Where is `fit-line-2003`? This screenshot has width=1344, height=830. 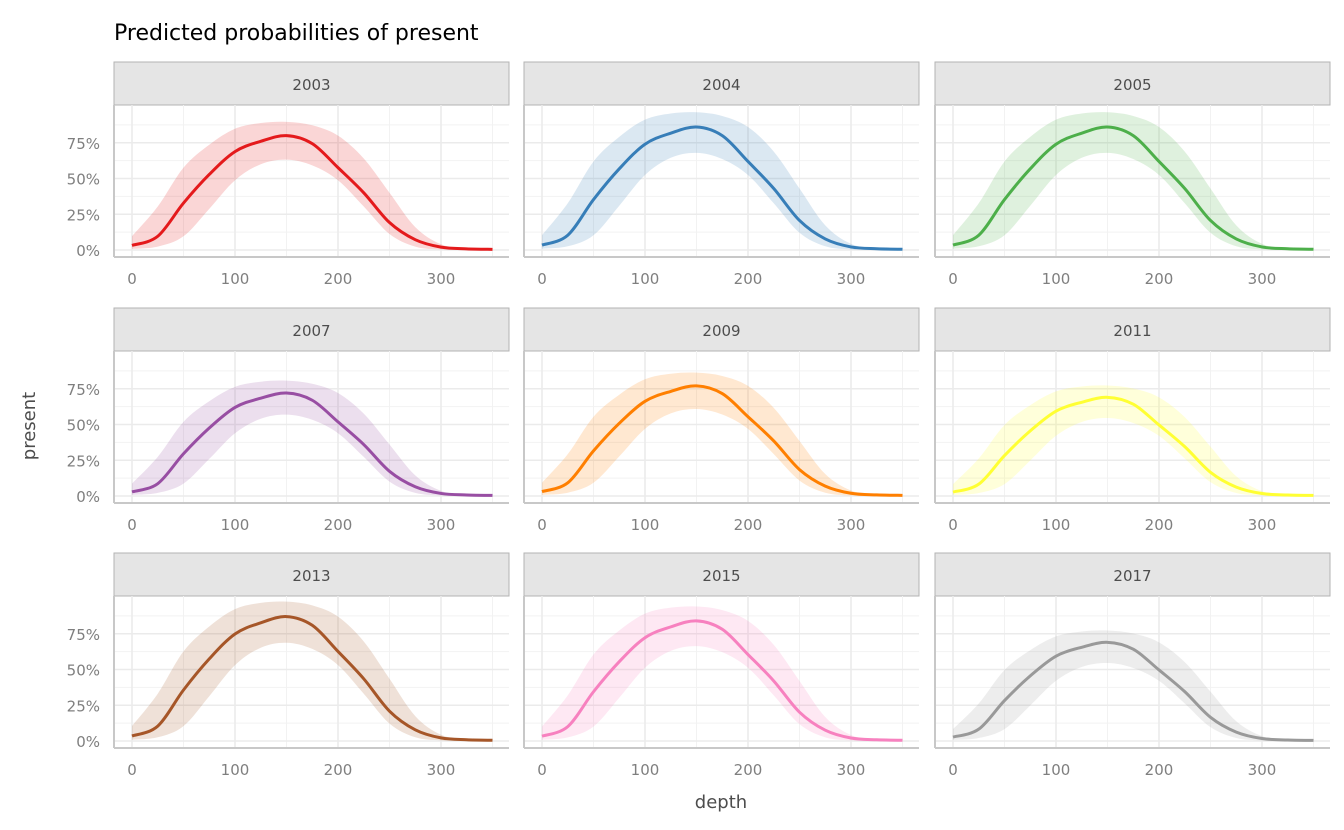 fit-line-2003 is located at coordinates (312, 192).